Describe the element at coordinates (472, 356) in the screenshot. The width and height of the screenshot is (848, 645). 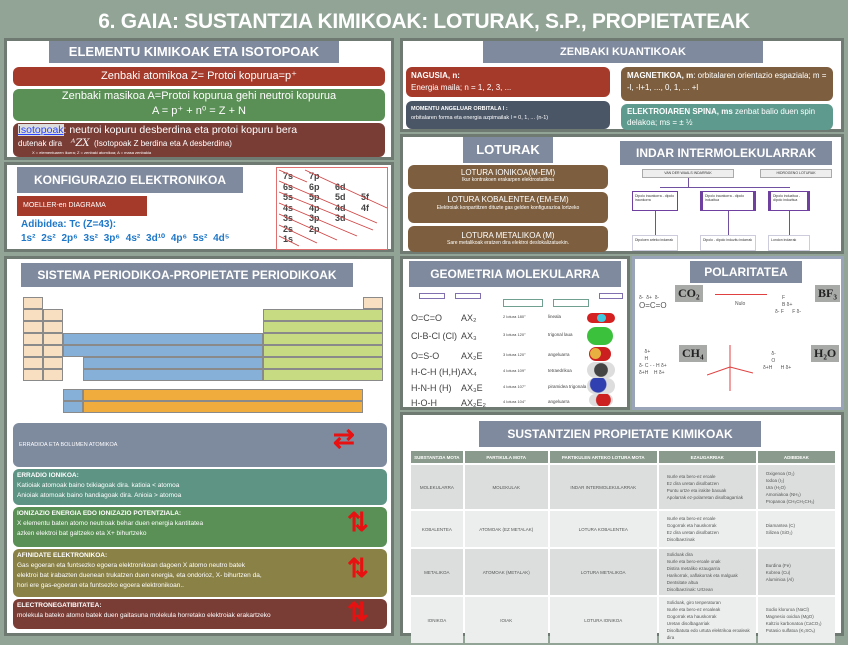
I see `geo-row-formula: AX₂E` at that location.